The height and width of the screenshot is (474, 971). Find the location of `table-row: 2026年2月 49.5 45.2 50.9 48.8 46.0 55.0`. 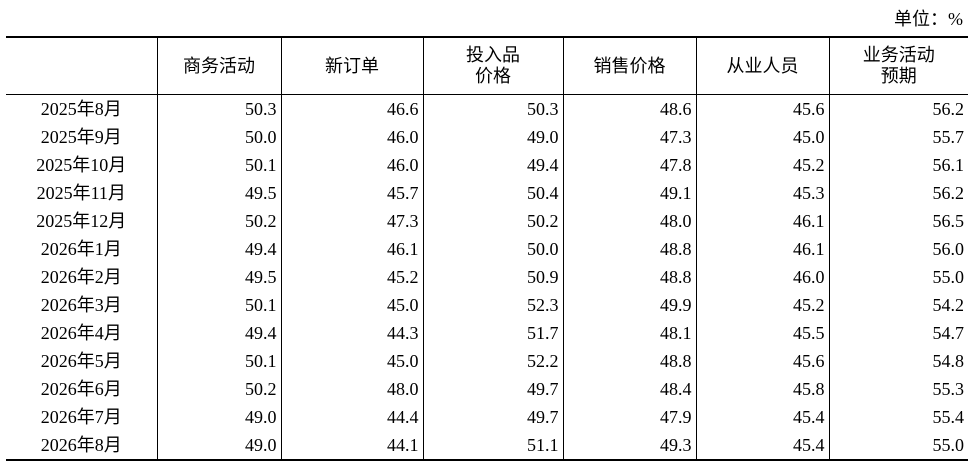

table-row: 2026年2月 49.5 45.2 50.9 48.8 46.0 55.0 is located at coordinates (487, 277).